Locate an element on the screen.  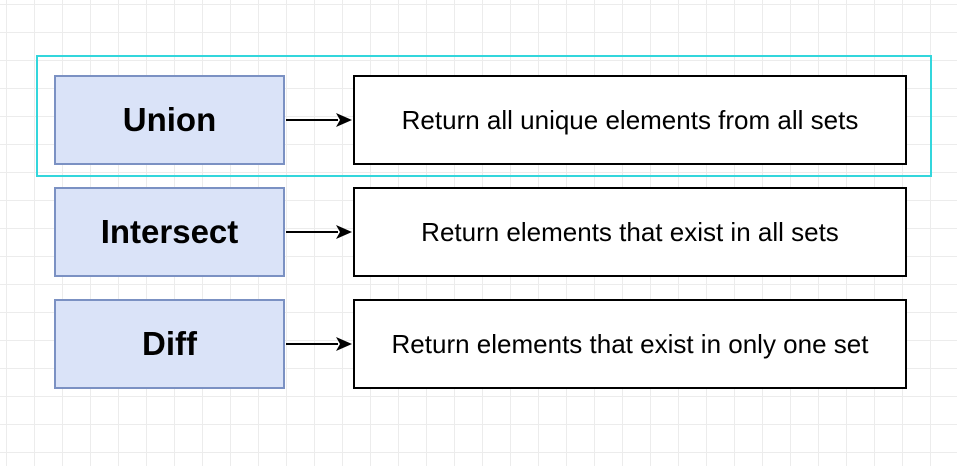
term-box-union: Union is located at coordinates (169, 120).